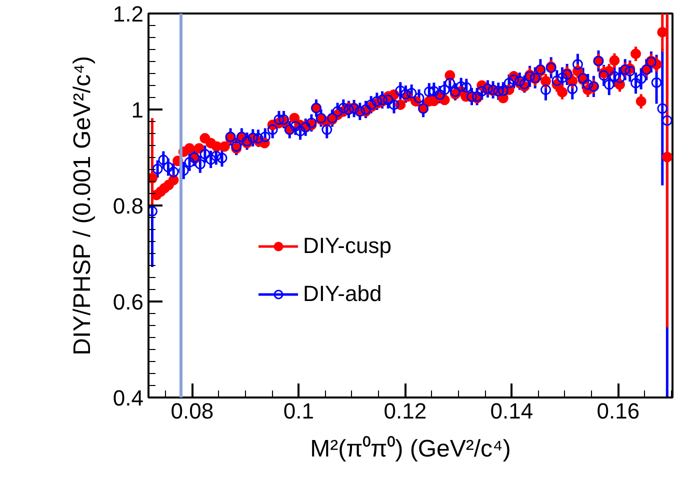 This screenshot has width=690, height=487. I want to click on y-tick-label: 1, so click(137, 110).